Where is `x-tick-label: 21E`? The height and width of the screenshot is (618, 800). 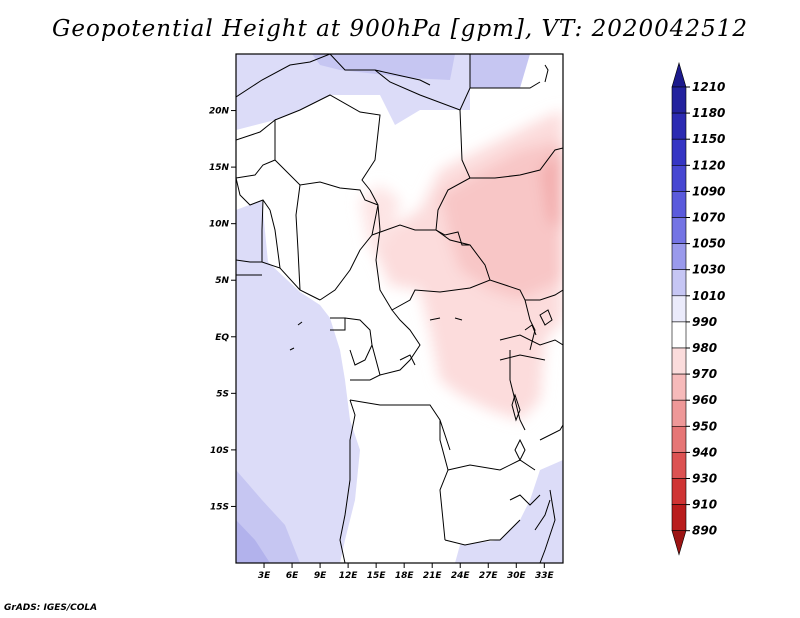
x-tick-label: 21E is located at coordinates (433, 576).